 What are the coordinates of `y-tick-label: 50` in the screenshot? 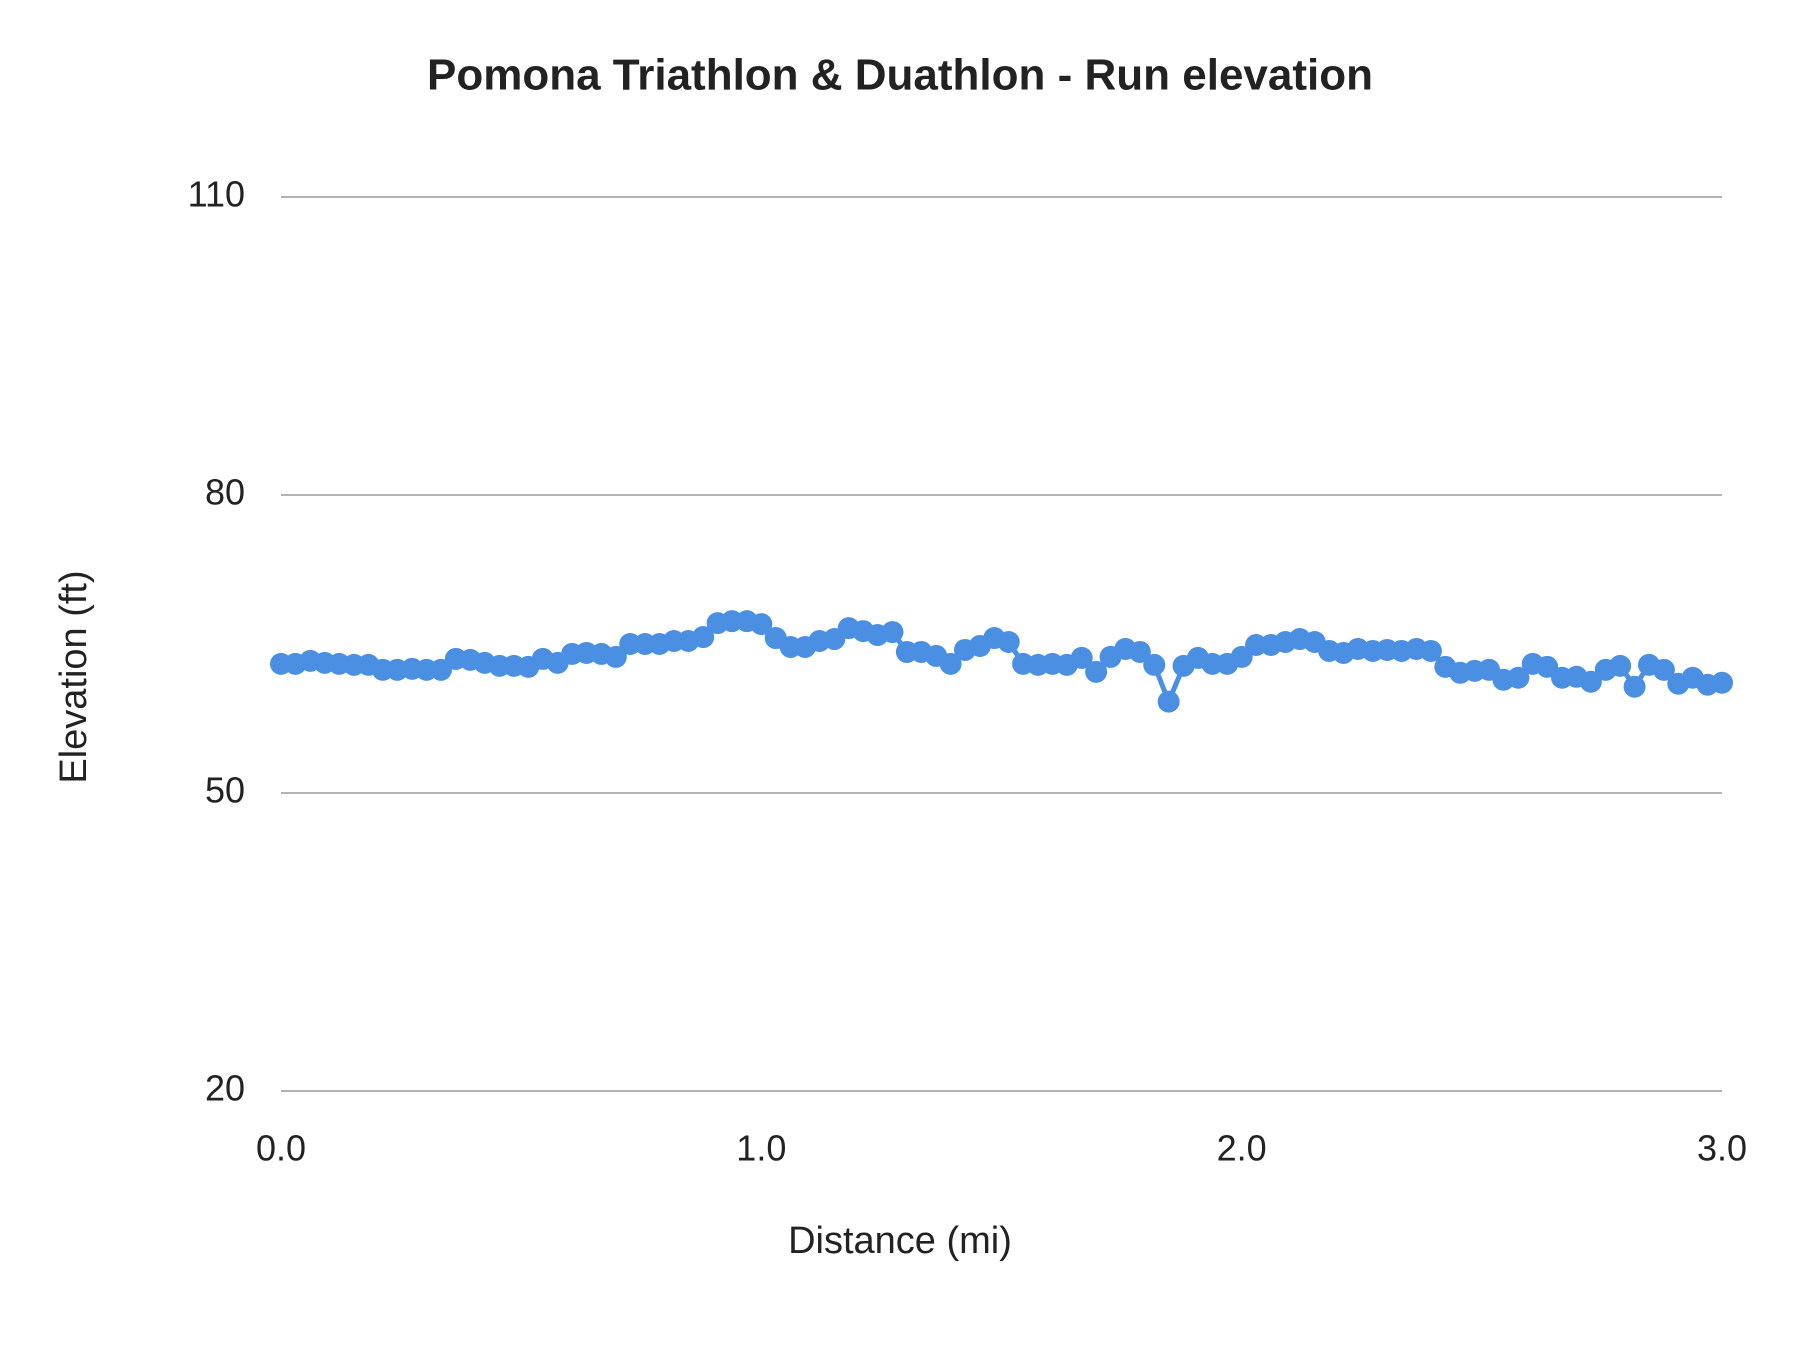 It's located at (225, 790).